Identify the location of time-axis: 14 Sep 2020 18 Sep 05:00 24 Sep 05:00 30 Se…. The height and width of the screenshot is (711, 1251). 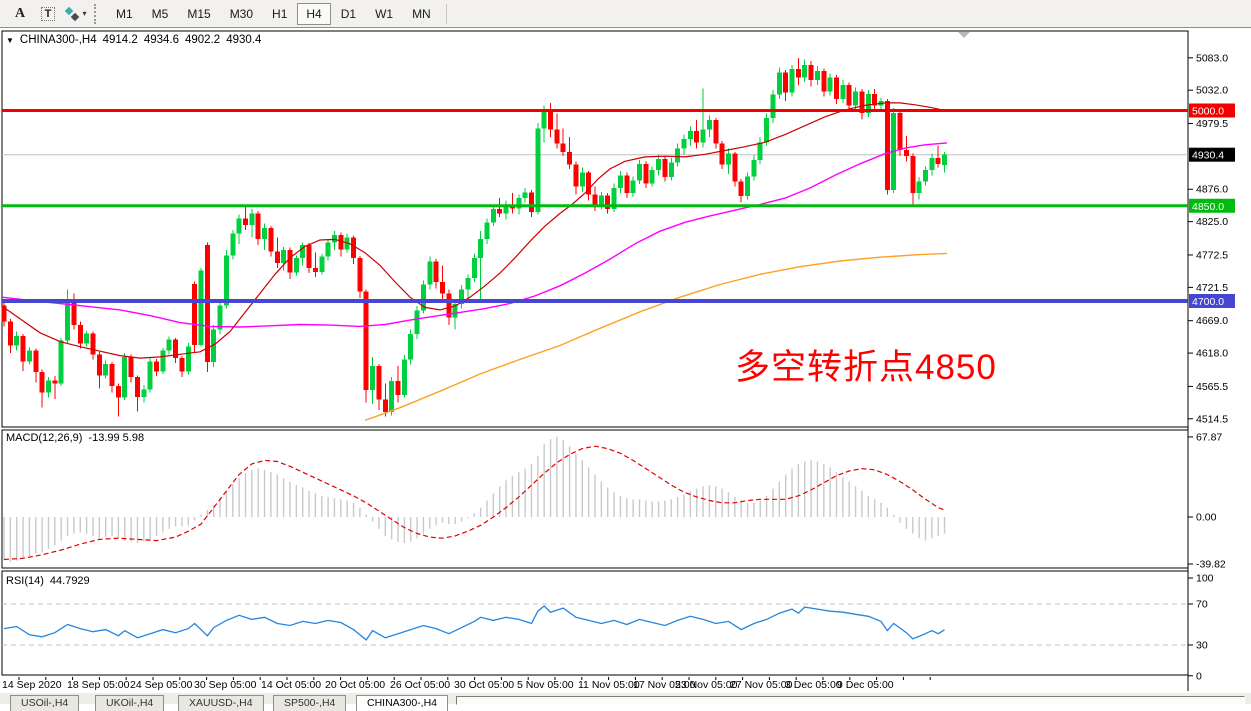
(466, 684).